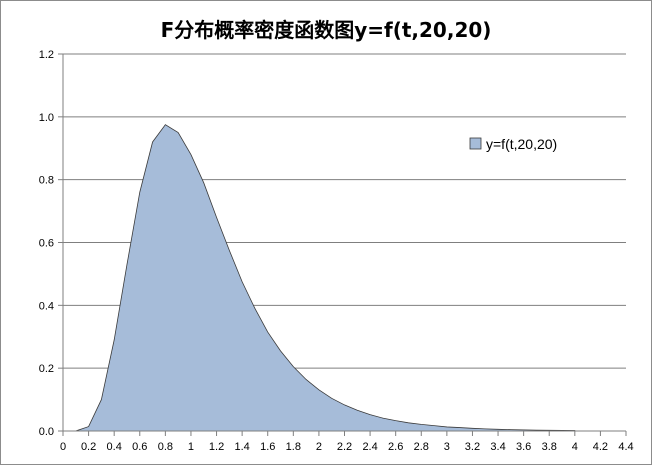 This screenshot has height=465, width=652. I want to click on y-axis-ticks: 0.0 0.2 0.4 0.6 0.8 1.0 1.2, so click(51, 243).